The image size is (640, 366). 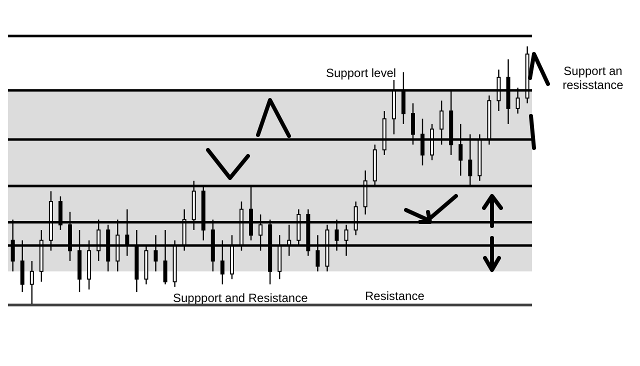 I want to click on annotation: Resistance, so click(x=395, y=296).